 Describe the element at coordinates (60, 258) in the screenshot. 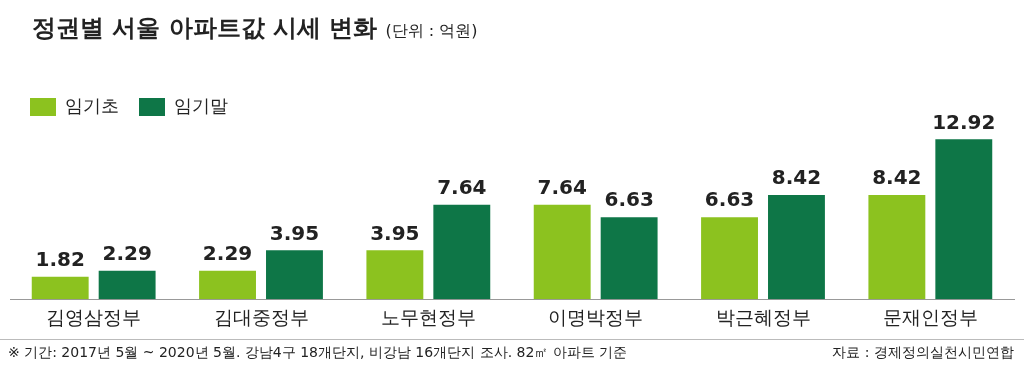

I see `data-label: 1.82` at that location.